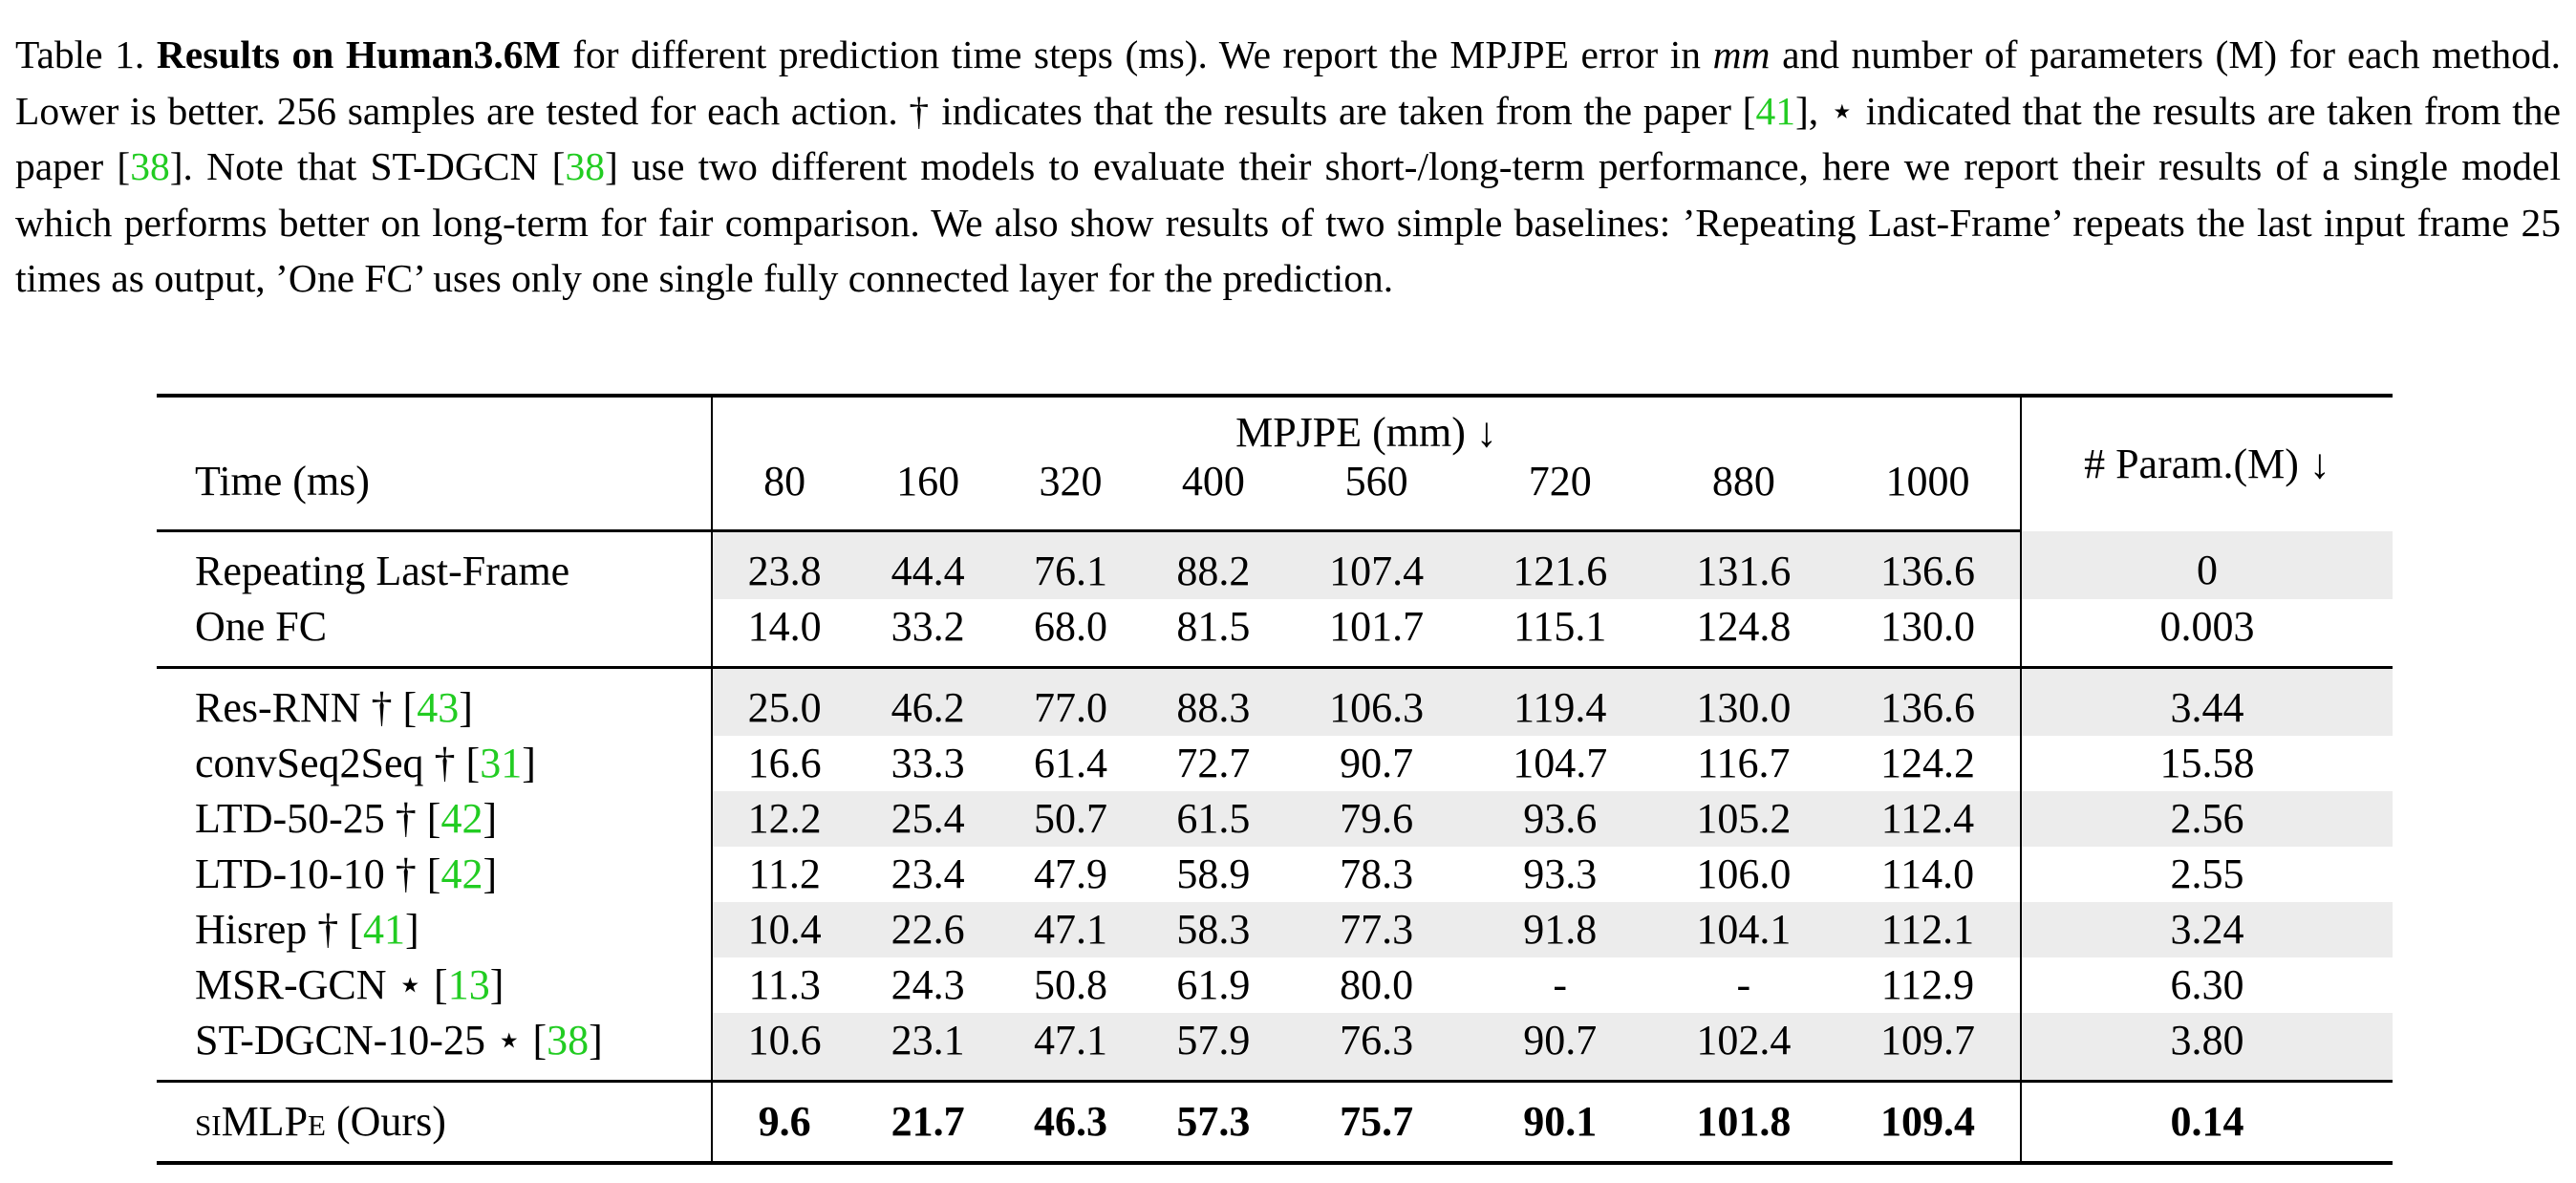 The image size is (2576, 1183). What do you see at coordinates (1213, 701) in the screenshot?
I see `mpjpe-value: 88.3` at bounding box center [1213, 701].